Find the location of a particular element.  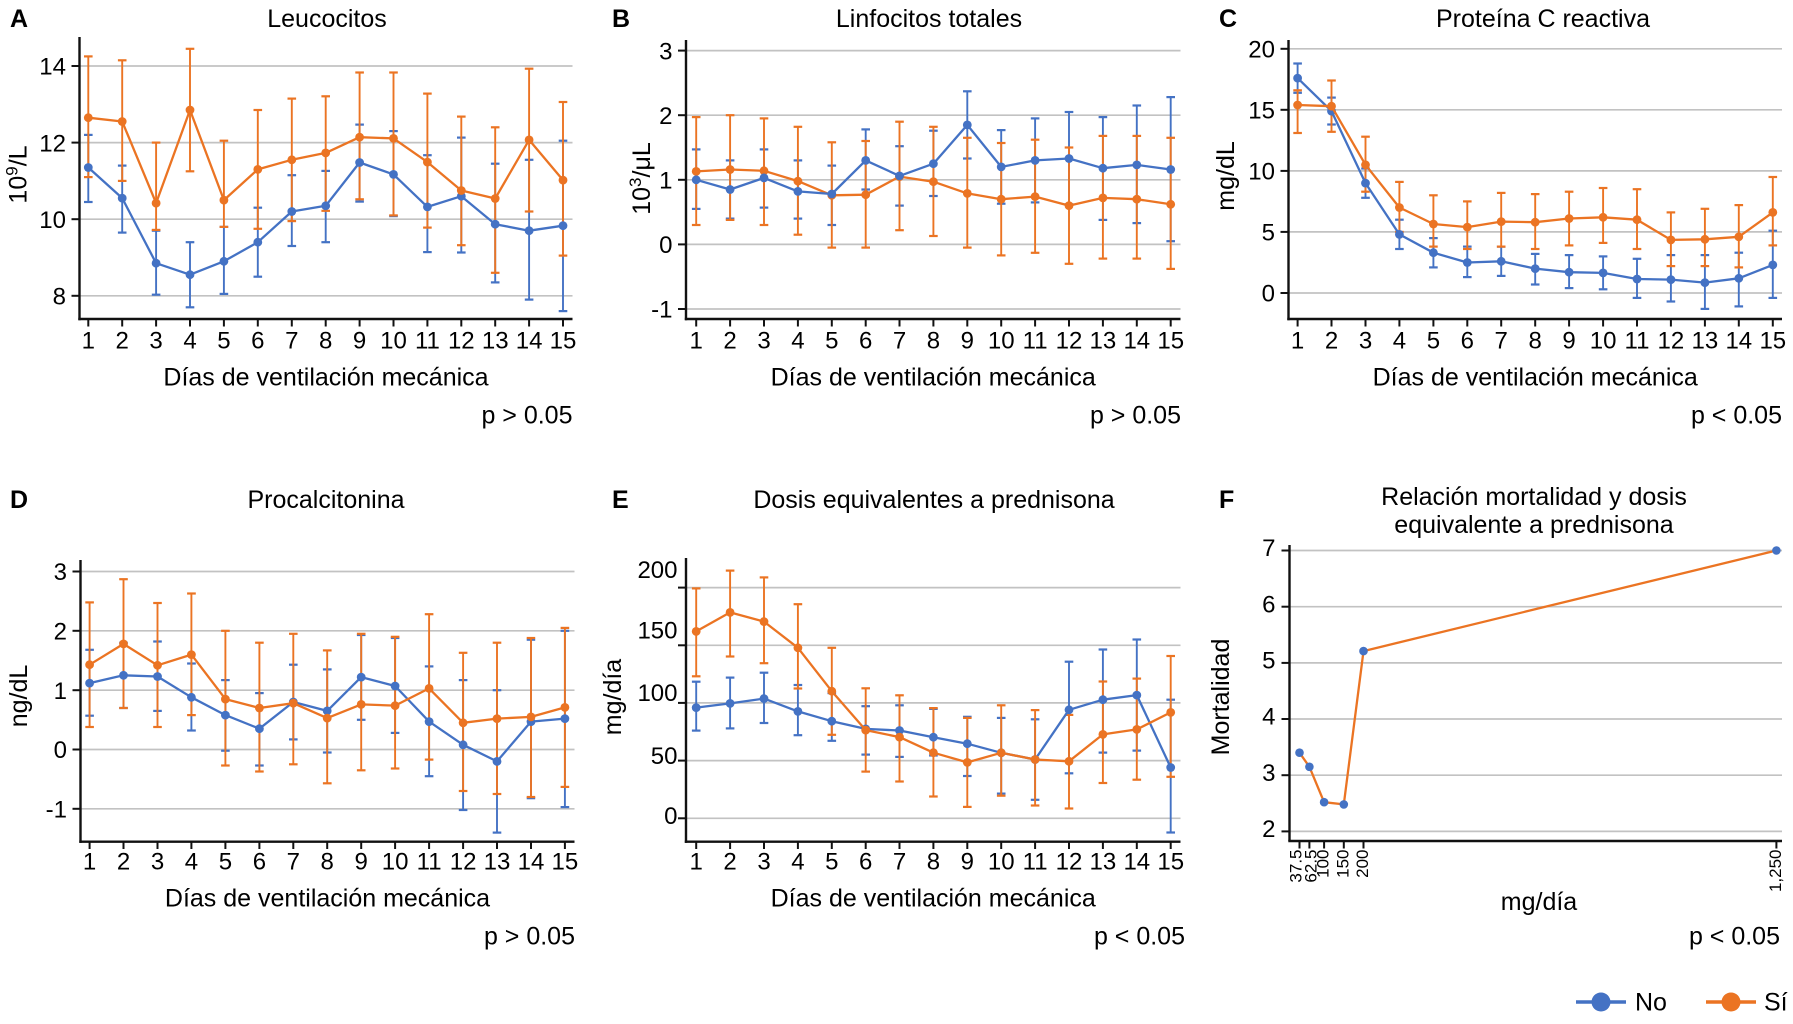

svg-text: -1 is located at coordinates (56, 810).